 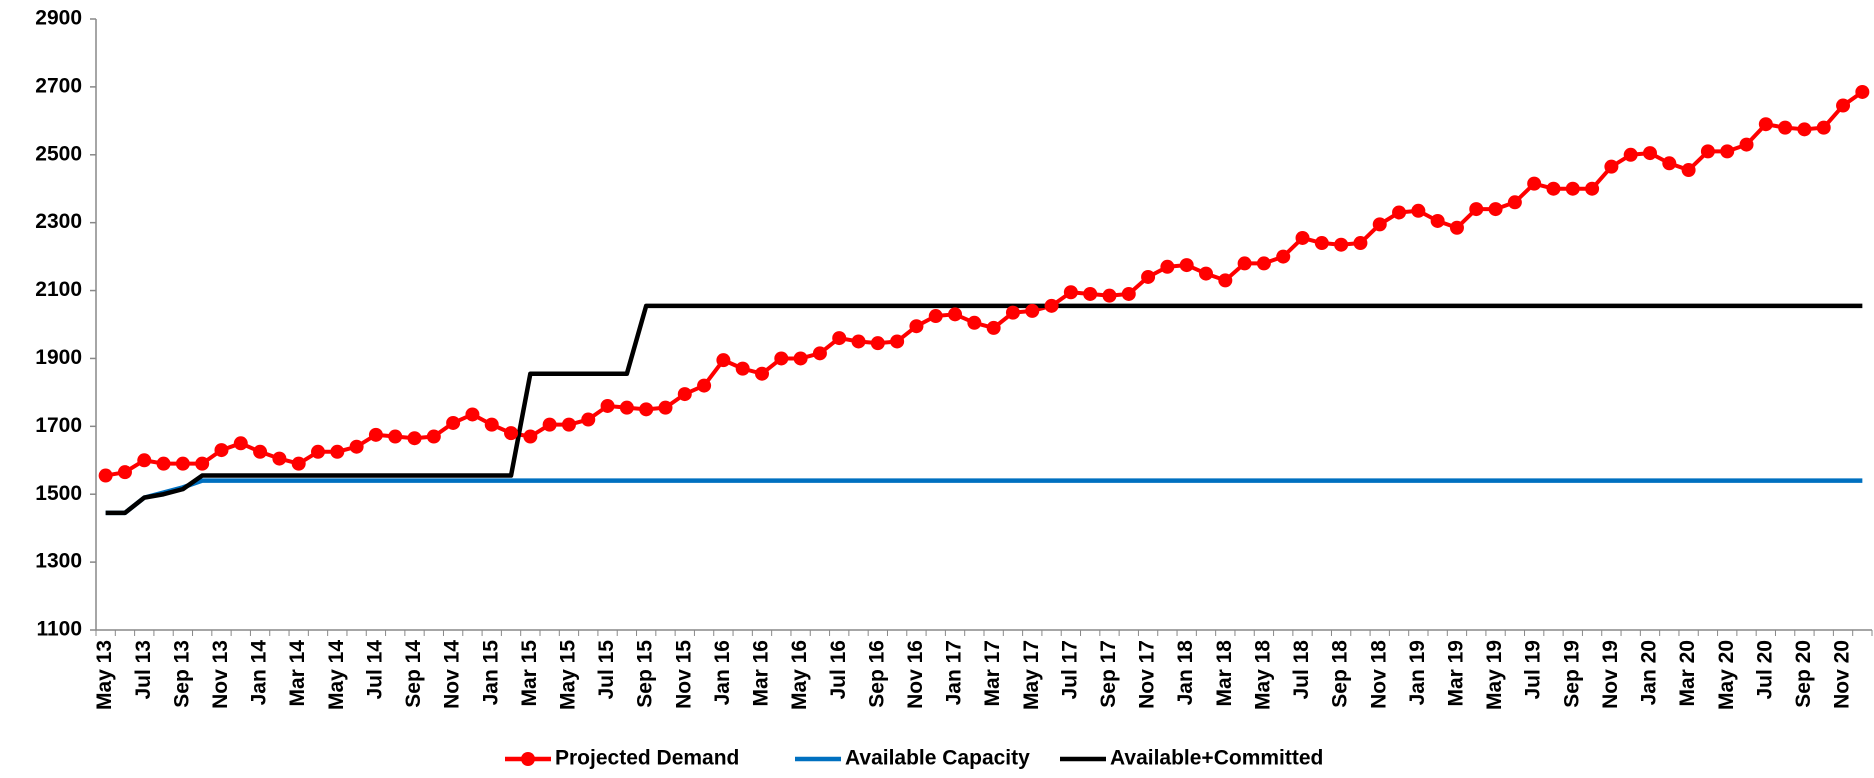 What do you see at coordinates (645, 674) in the screenshot?
I see `x-tick-label: Sep 15` at bounding box center [645, 674].